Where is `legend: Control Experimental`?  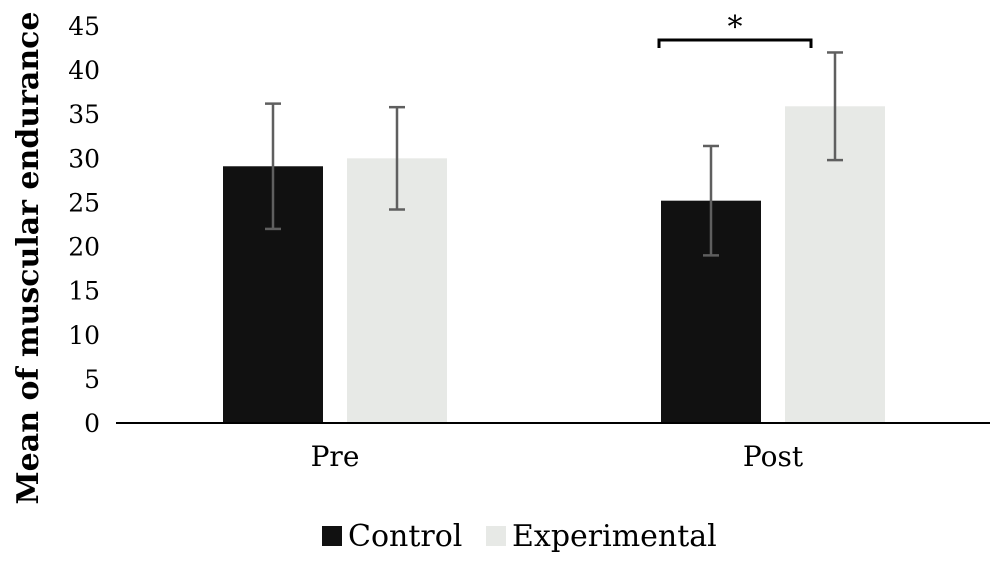 legend: Control Experimental is located at coordinates (519, 536).